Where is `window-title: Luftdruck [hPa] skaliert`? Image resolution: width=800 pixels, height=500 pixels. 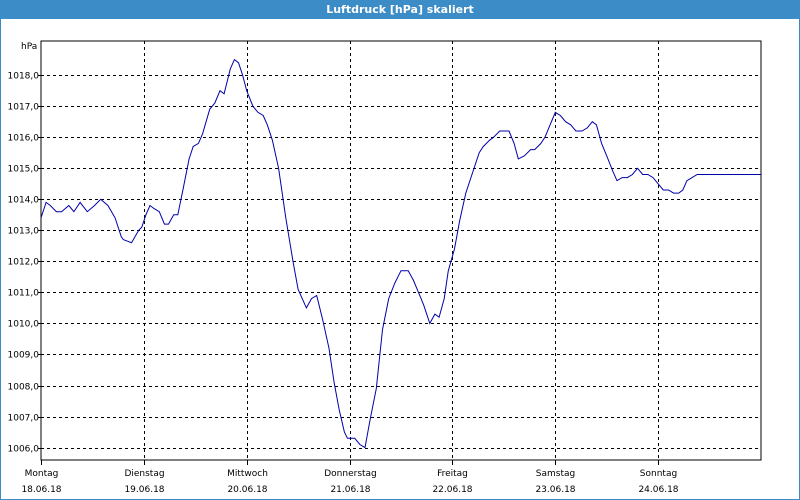 window-title: Luftdruck [hPa] skaliert is located at coordinates (400, 10).